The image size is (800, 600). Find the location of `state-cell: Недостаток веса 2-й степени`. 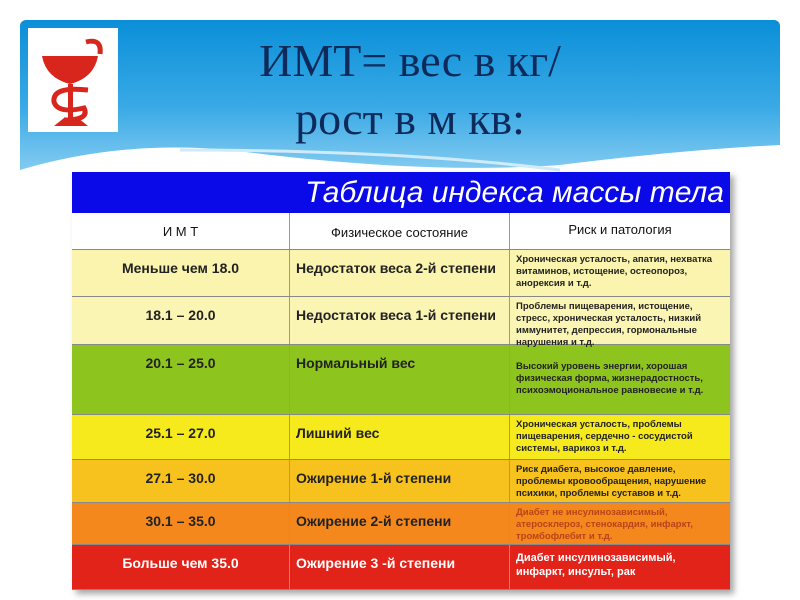

state-cell: Недостаток веса 2-й степени is located at coordinates (400, 273).